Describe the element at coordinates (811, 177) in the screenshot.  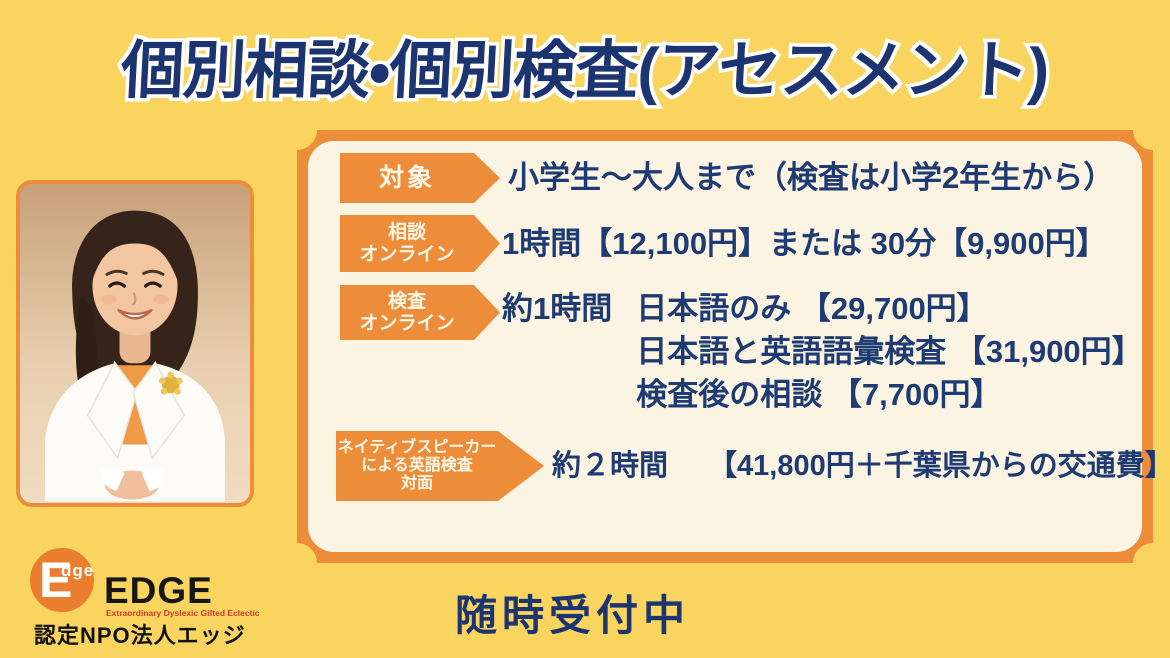
I see `row-text-target: 小学生～大人まで（検査は小学2年生から）` at that location.